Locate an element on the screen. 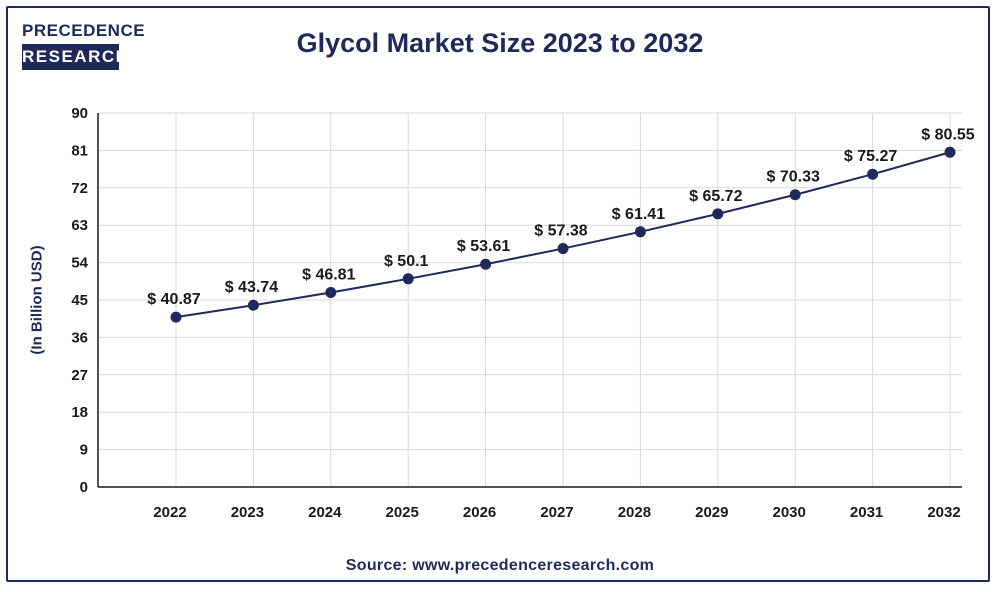 The image size is (1000, 592). y-tick-label: 18 is located at coordinates (79, 412).